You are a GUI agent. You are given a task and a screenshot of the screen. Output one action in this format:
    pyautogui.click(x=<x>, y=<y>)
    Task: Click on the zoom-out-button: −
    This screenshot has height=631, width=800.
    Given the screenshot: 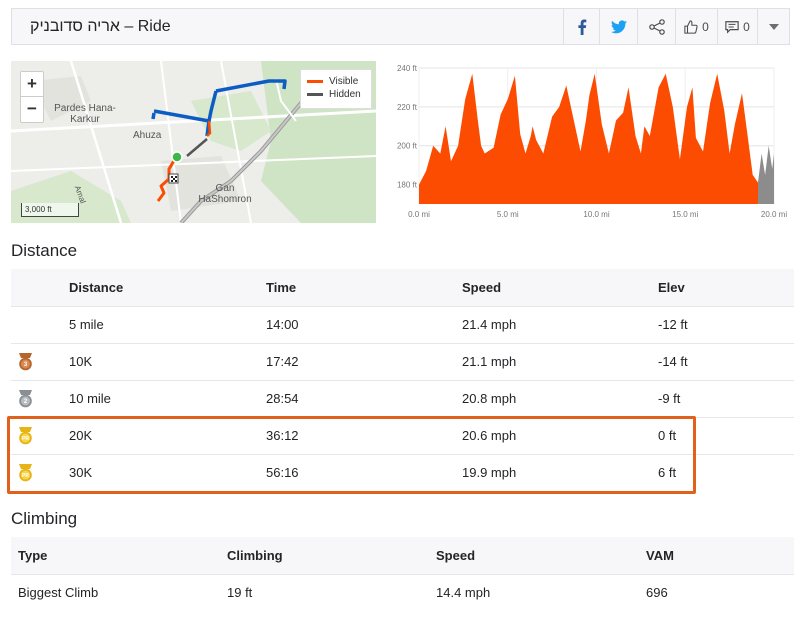 What is the action you would take?
    pyautogui.click(x=32, y=109)
    